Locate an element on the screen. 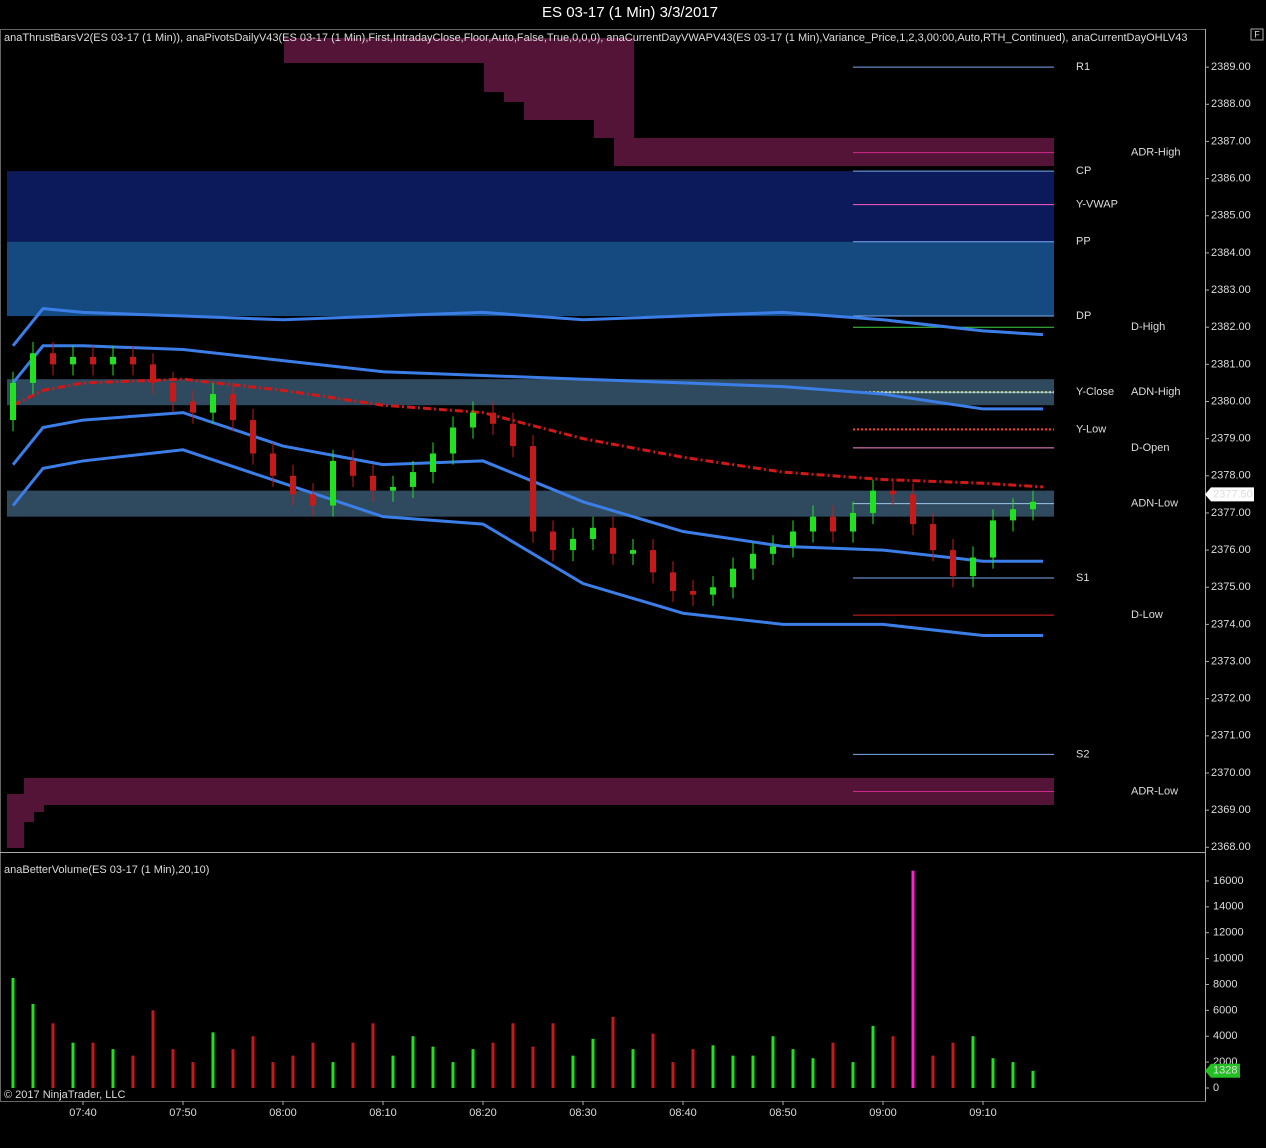 The width and height of the screenshot is (1266, 1148). y-tick-label: 2378.00 is located at coordinates (1231, 476).